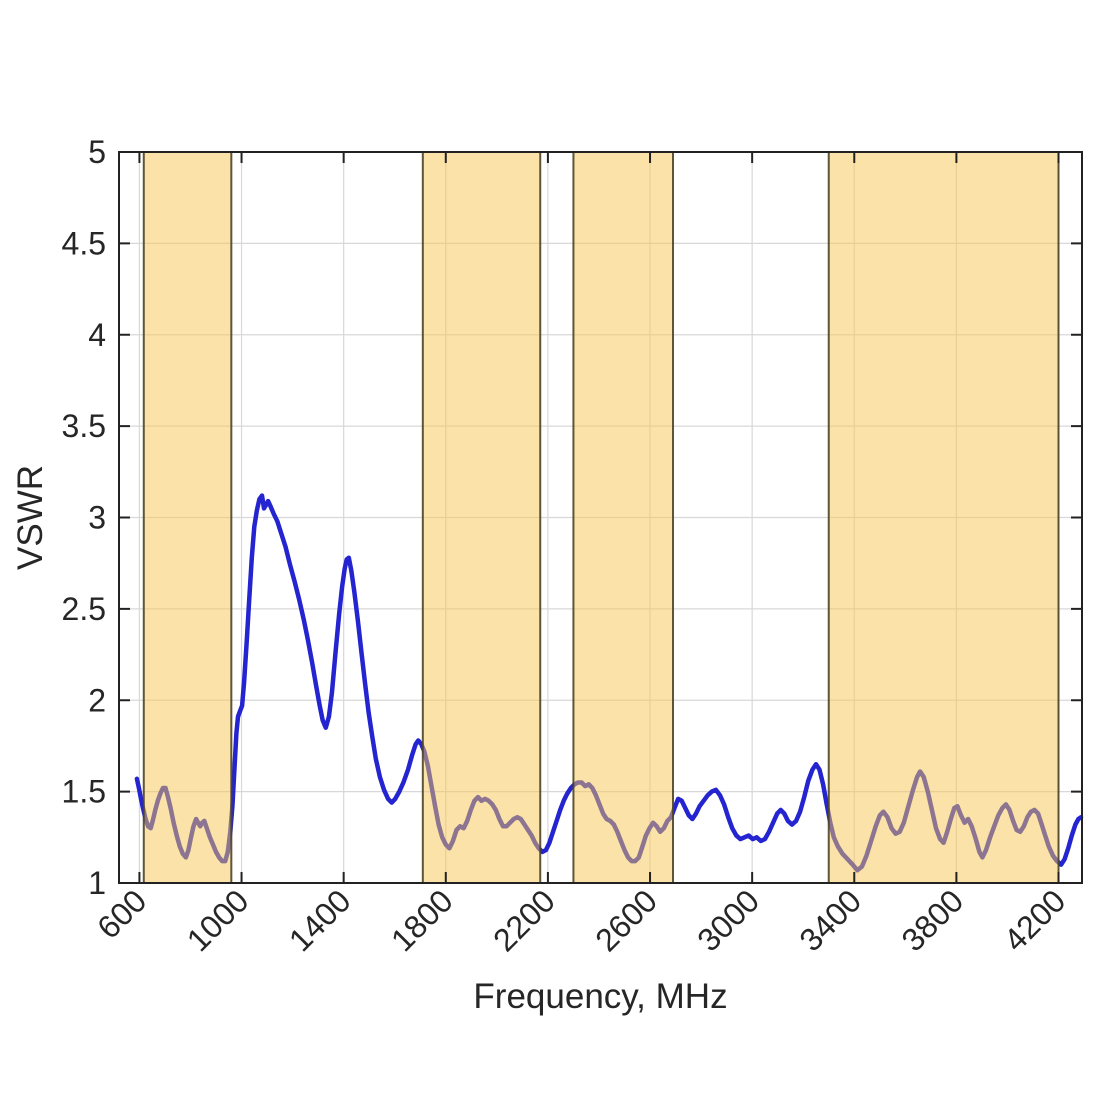 This screenshot has width=1100, height=1100. What do you see at coordinates (97, 883) in the screenshot?
I see `y-tick-label: 1` at bounding box center [97, 883].